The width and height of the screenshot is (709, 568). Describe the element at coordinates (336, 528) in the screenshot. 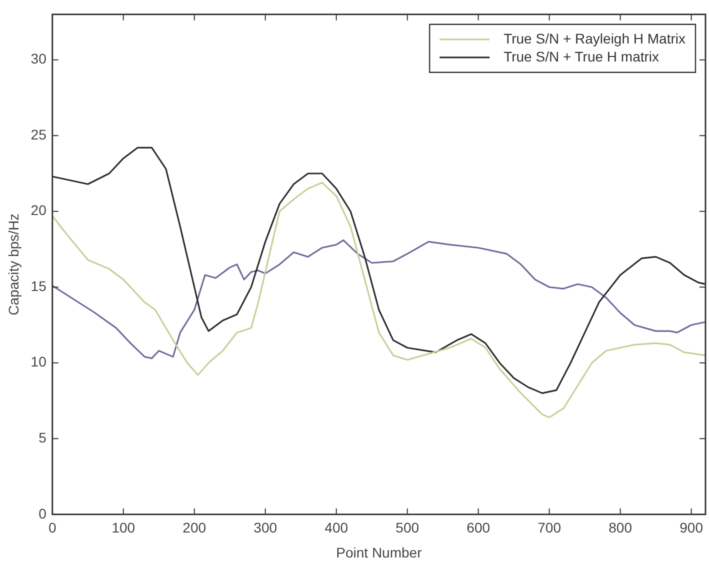

I see `x-tick-label: 400` at that location.